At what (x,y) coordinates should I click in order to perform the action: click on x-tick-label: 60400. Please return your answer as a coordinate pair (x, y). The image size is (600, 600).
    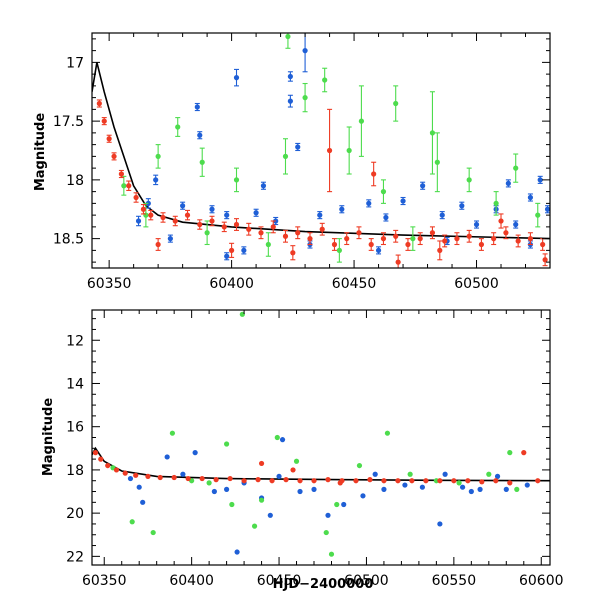
    Looking at the image, I should click on (231, 284).